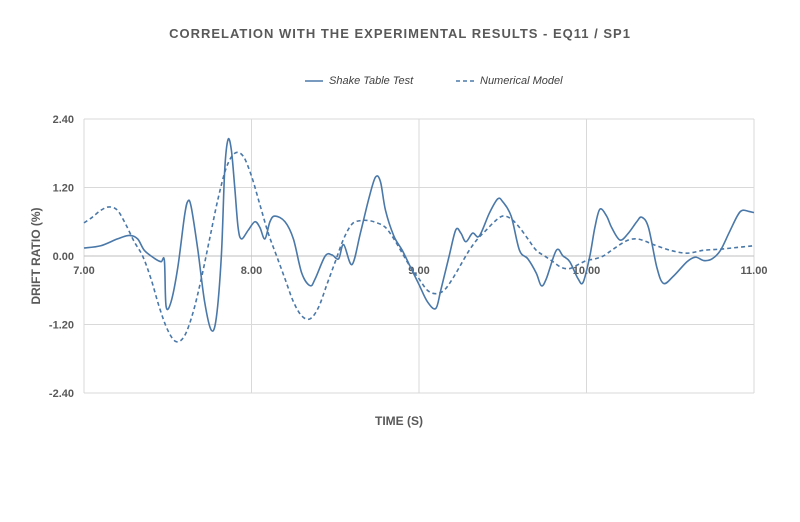 The height and width of the screenshot is (522, 800). What do you see at coordinates (251, 271) in the screenshot?
I see `x-tick-label: 8.00` at bounding box center [251, 271].